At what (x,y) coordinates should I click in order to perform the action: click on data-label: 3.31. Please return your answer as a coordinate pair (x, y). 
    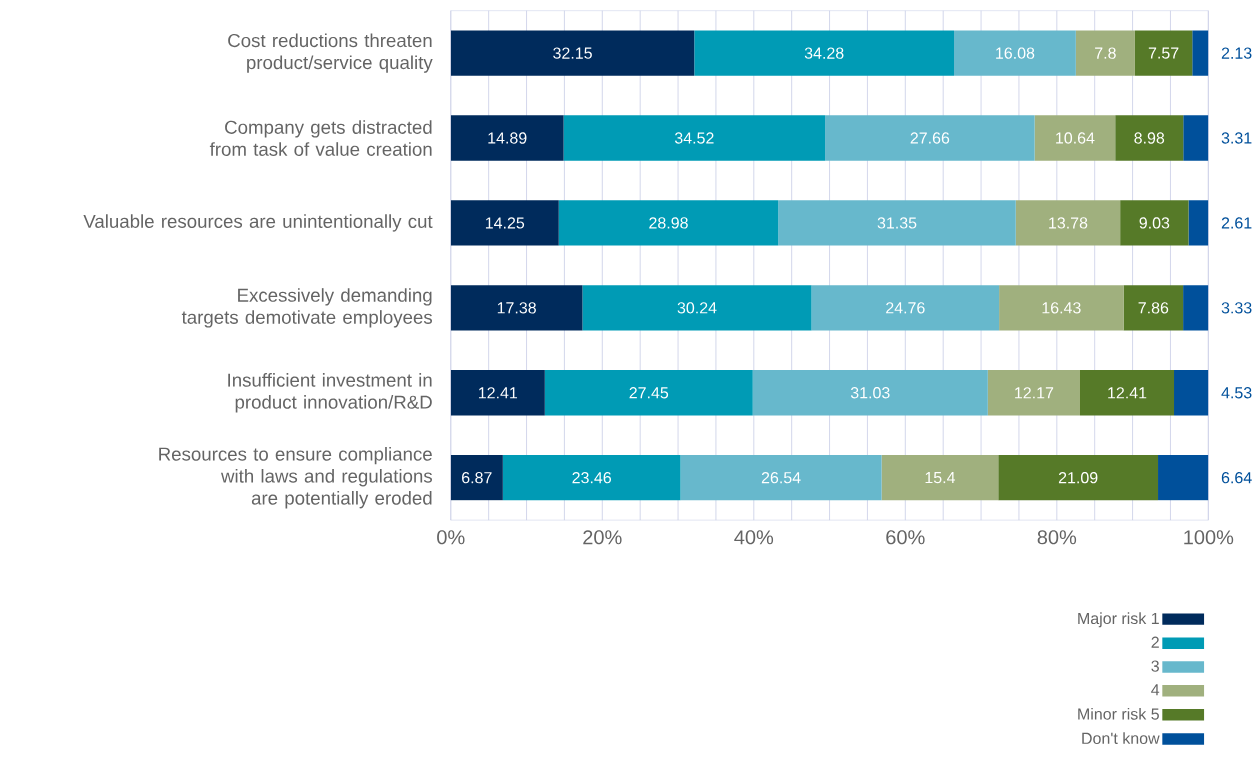
    Looking at the image, I should click on (1236, 138).